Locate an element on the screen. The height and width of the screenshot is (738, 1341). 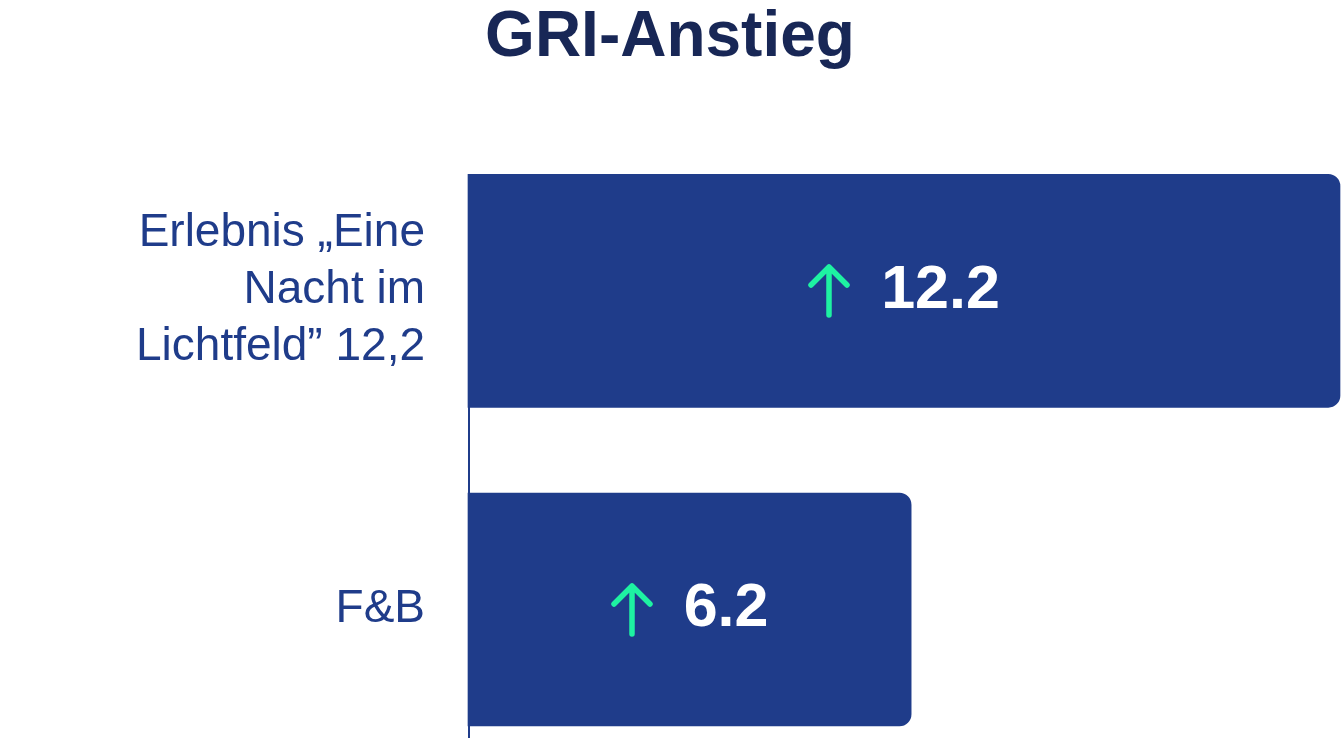
chart-title: GRI-Anstieg is located at coordinates (670, 35).